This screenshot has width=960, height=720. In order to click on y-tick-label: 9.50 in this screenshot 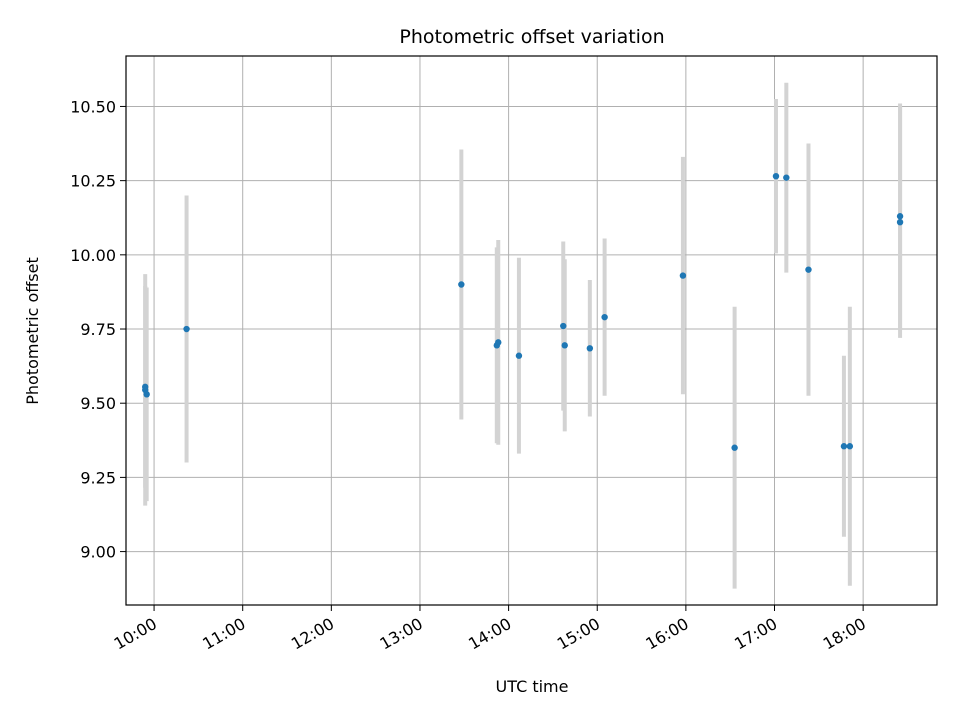, I will do `click(98, 403)`.